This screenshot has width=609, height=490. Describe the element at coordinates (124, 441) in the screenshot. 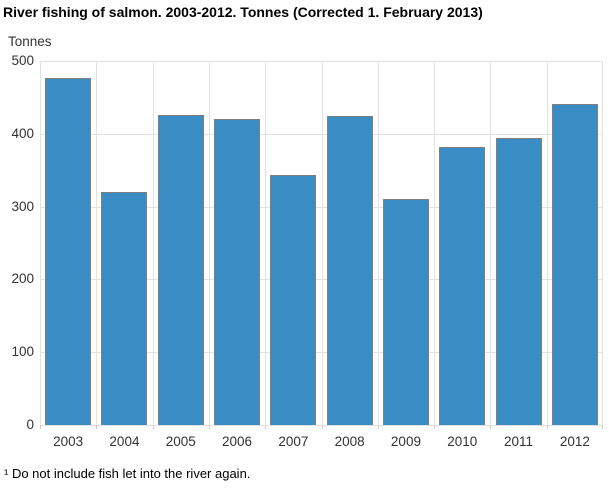

I see `x-axis-label-2004: 2004` at that location.